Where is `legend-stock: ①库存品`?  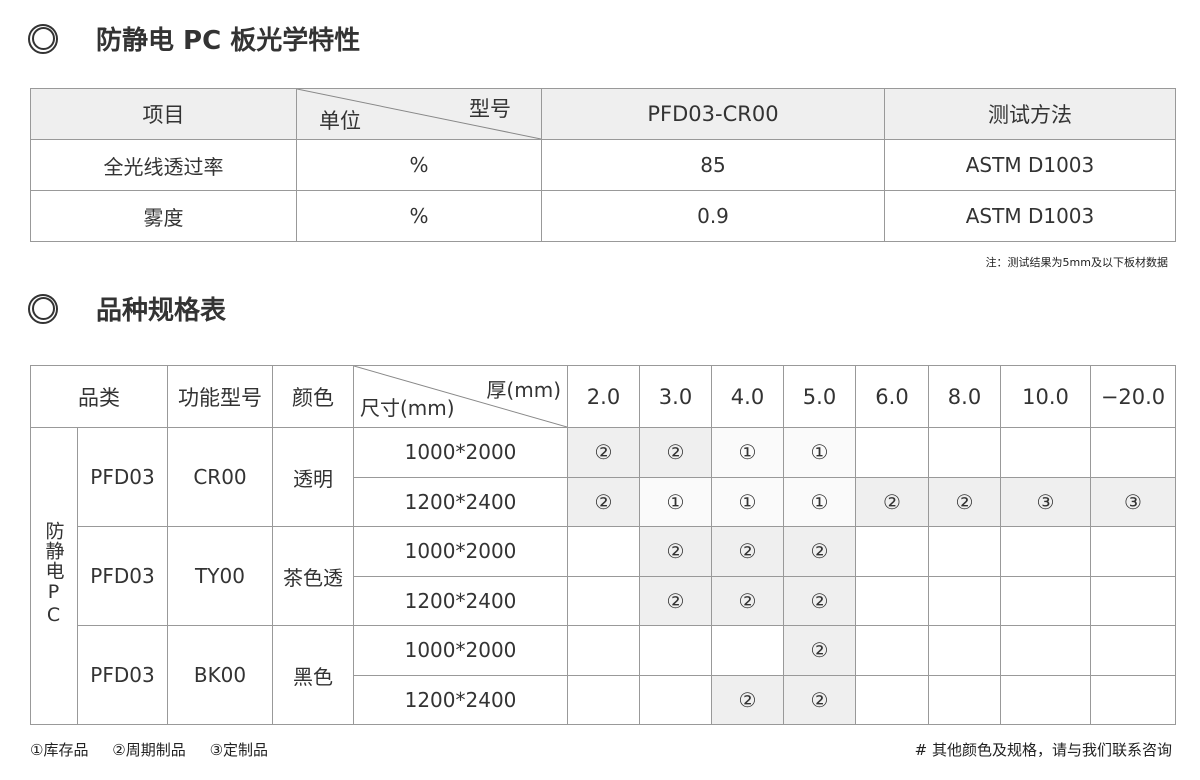 legend-stock: ①库存品 is located at coordinates (59, 750).